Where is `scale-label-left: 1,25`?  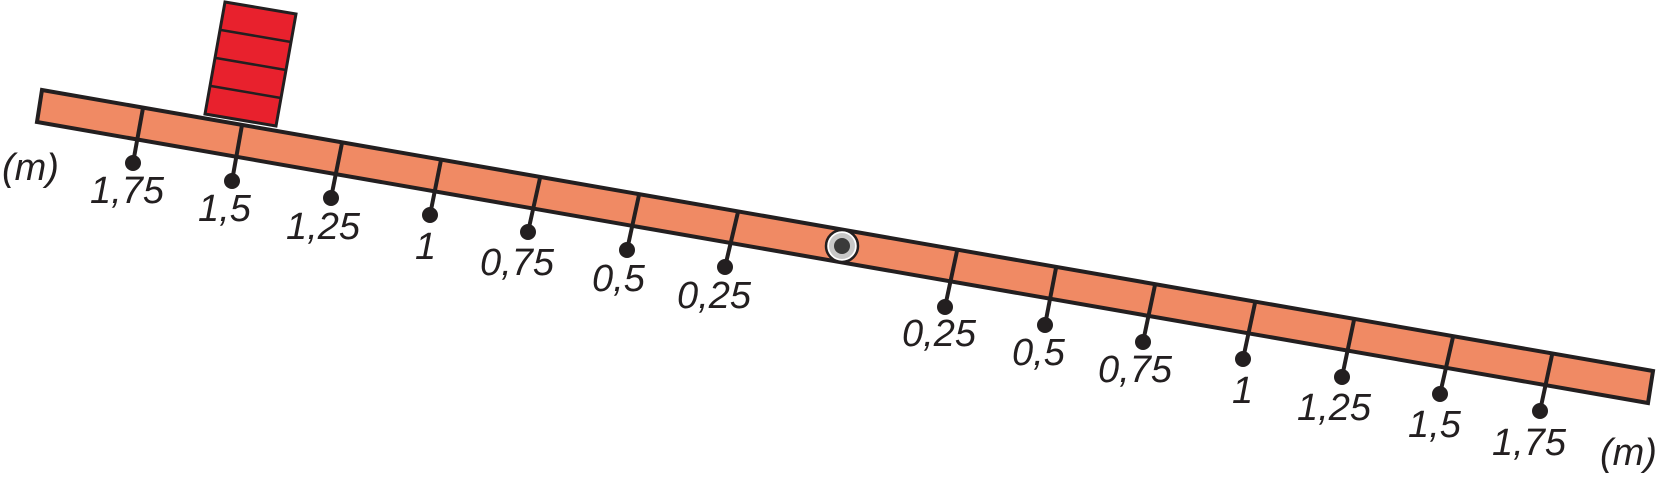 scale-label-left: 1,25 is located at coordinates (323, 227).